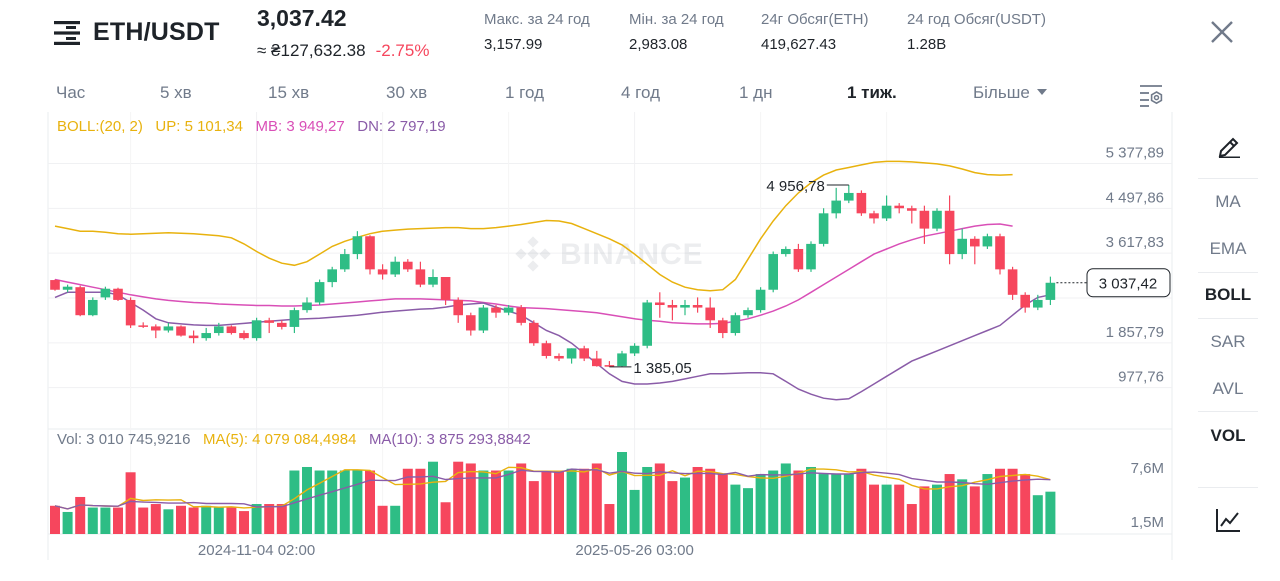 This screenshot has width=1280, height=581. I want to click on tab-more: Більше, so click(1010, 93).